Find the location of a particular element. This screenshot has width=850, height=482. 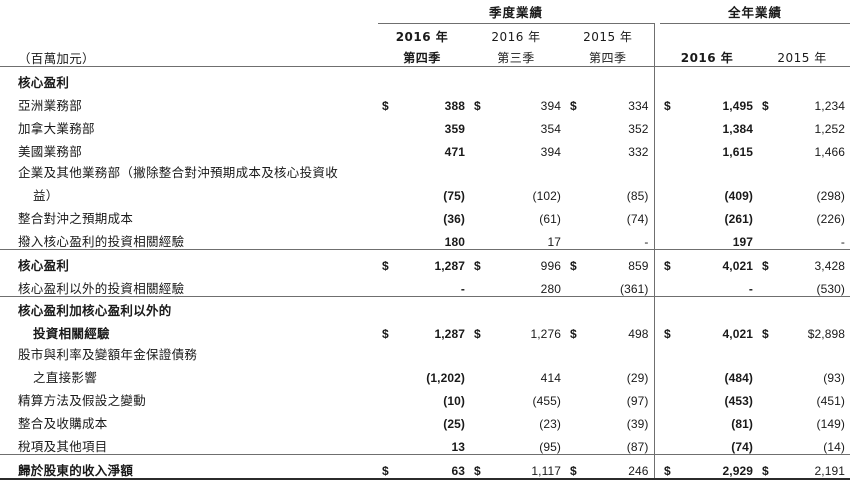

value-combined-y2015: $2,898 is located at coordinates (826, 334).